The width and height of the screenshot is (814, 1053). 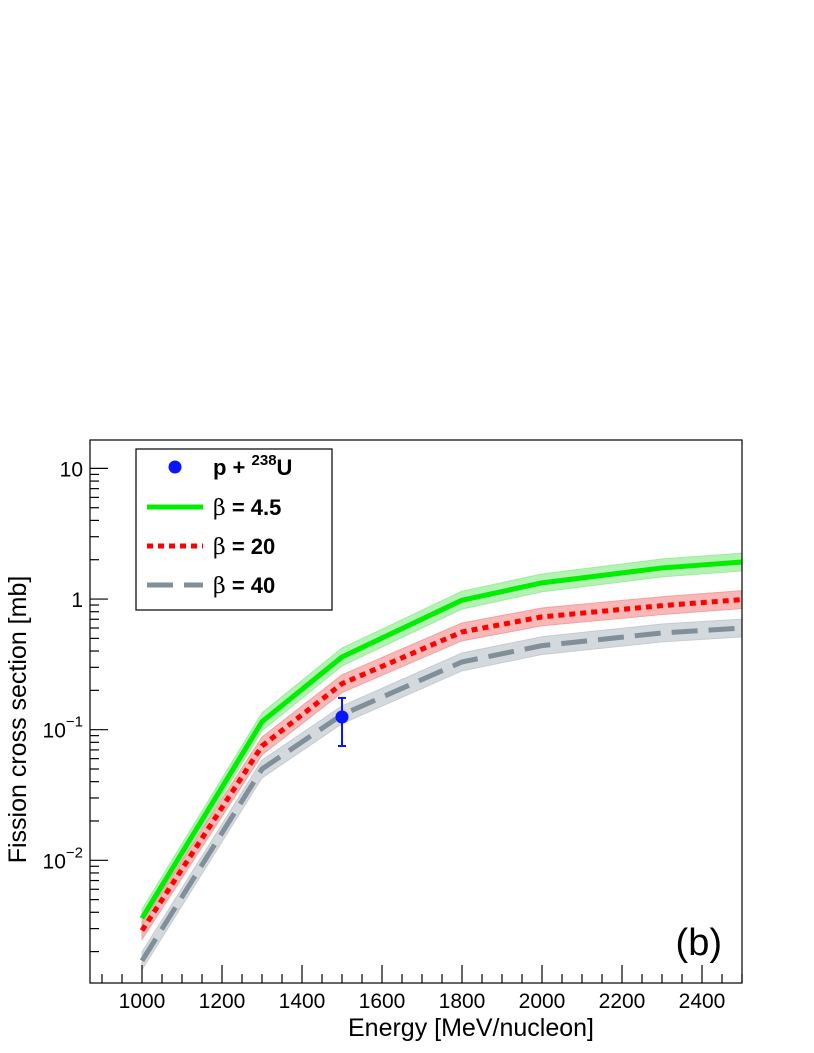 What do you see at coordinates (699, 943) in the screenshot?
I see `panel-label: (b)` at bounding box center [699, 943].